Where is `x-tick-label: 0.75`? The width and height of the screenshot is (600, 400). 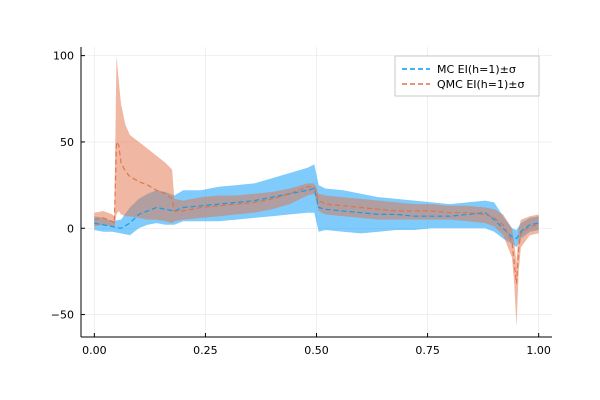
x-tick-label: 0.75 is located at coordinates (427, 350).